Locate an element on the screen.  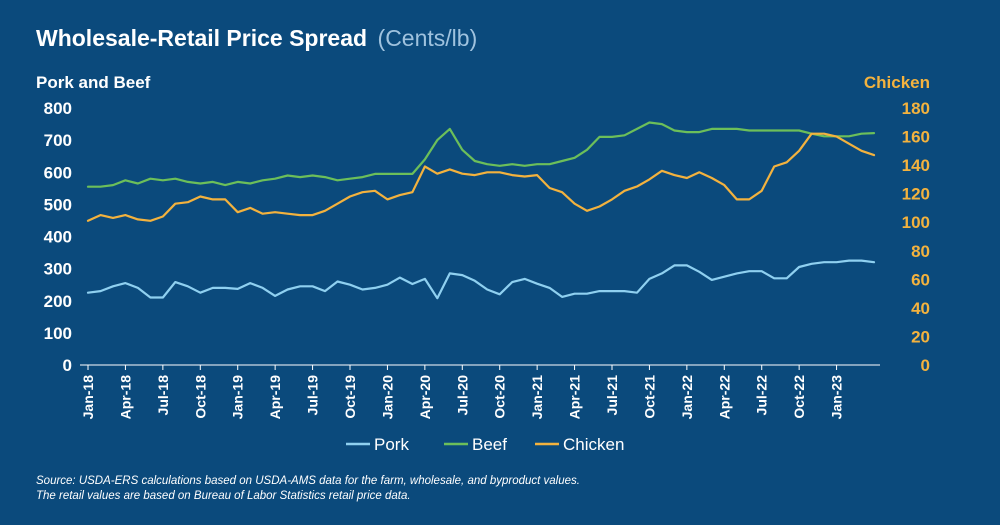
chart-title: Wholesale-Retail Price Spread is located at coordinates (201, 38).